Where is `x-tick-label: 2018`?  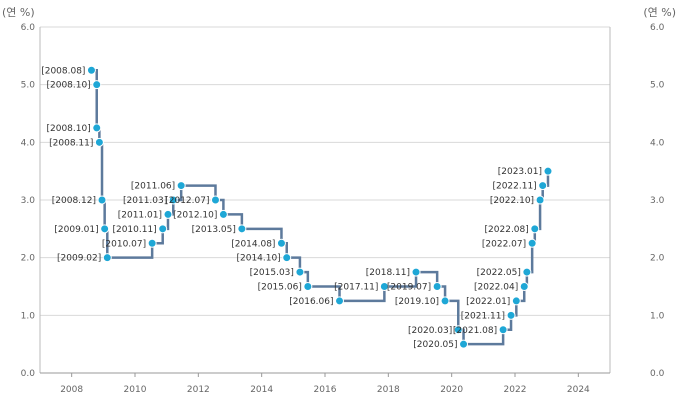 x-tick-label: 2018 is located at coordinates (388, 390).